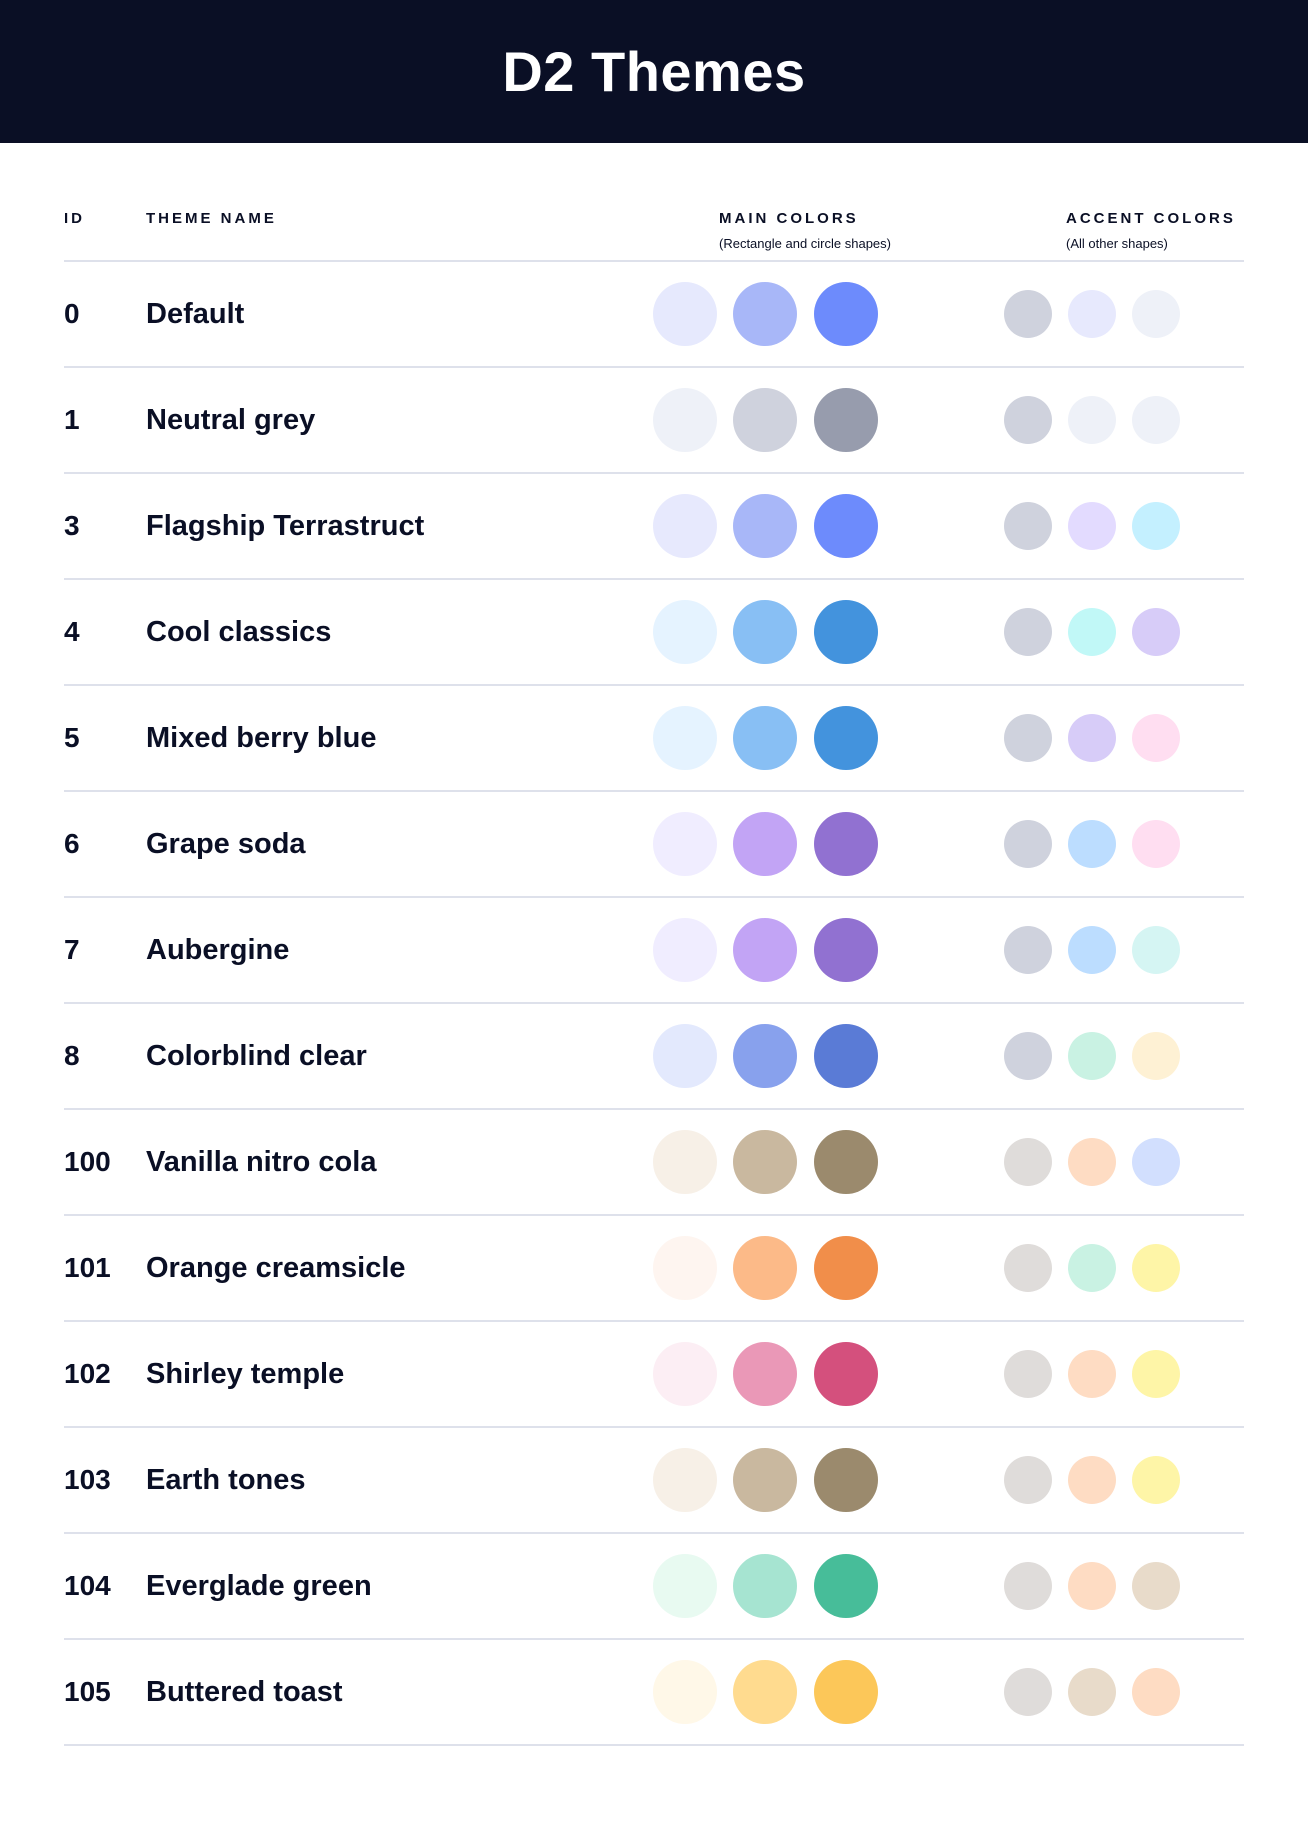 The image size is (1308, 1826). What do you see at coordinates (239, 632) in the screenshot?
I see `theme-name: Cool classics` at bounding box center [239, 632].